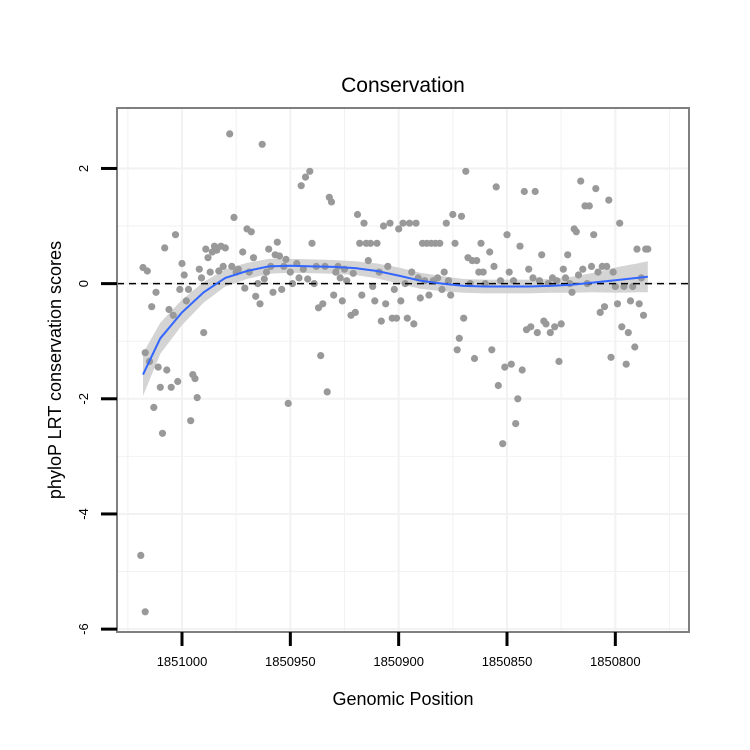 The width and height of the screenshot is (750, 750). What do you see at coordinates (507, 661) in the screenshot?
I see `x-tick-label: 1850850` at bounding box center [507, 661].